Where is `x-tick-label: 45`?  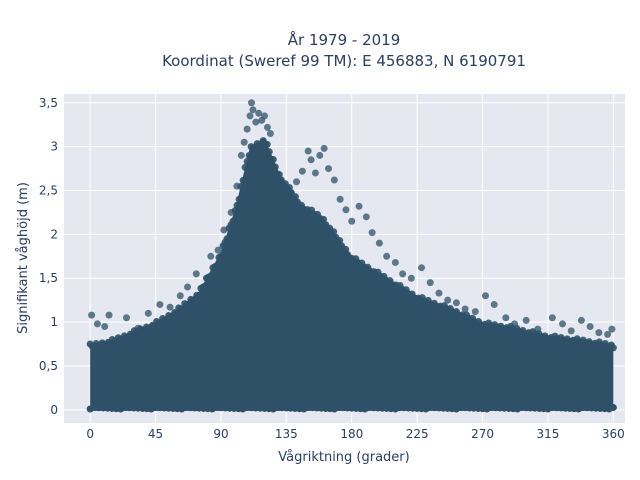
x-tick-label: 45 is located at coordinates (155, 434).